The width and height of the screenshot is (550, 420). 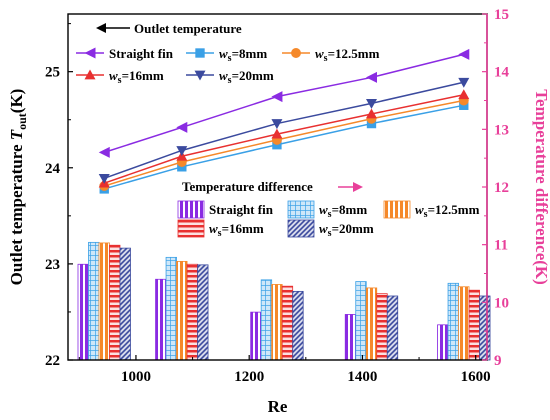 I want to click on y-right-tick-label: 9, so click(x=498, y=361).